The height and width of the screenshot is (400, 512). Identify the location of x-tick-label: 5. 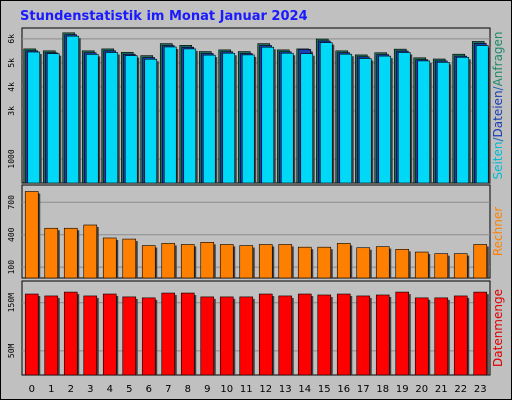
(129, 389).